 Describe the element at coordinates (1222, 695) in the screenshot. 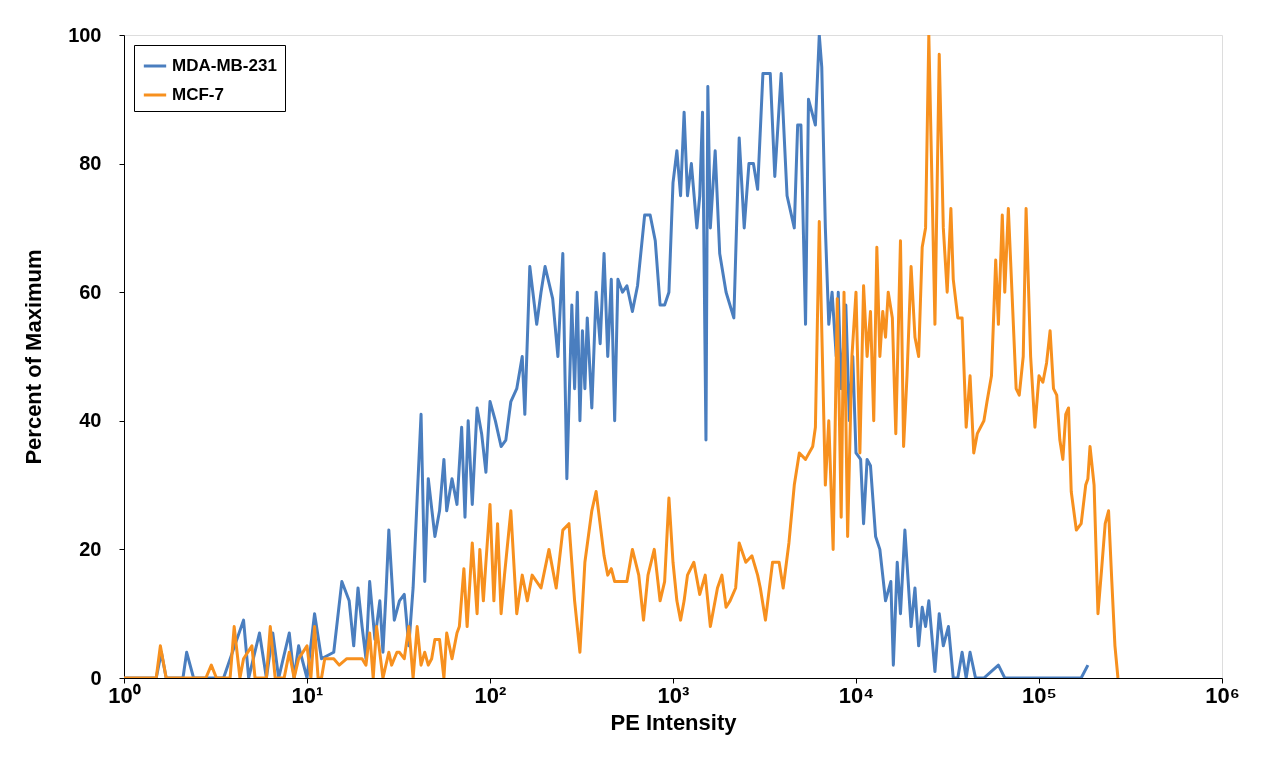

I see `x-tick-label: 10⁶` at that location.